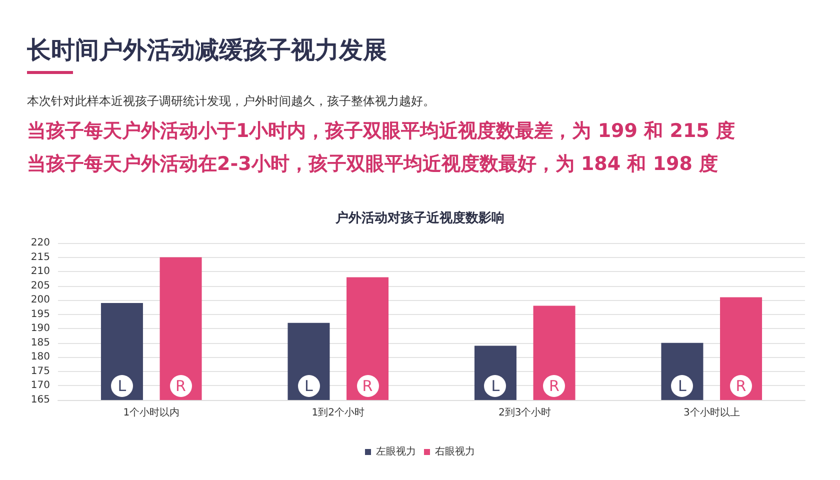 The height and width of the screenshot is (480, 840). What do you see at coordinates (40, 357) in the screenshot?
I see `y-tick-label: 180` at bounding box center [40, 357].